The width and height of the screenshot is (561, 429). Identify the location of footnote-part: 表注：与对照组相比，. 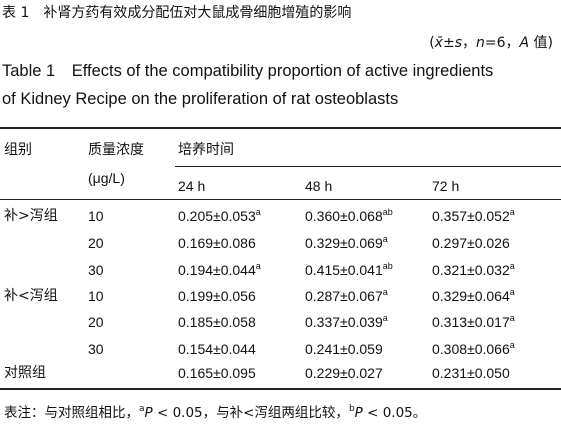
(71, 413).